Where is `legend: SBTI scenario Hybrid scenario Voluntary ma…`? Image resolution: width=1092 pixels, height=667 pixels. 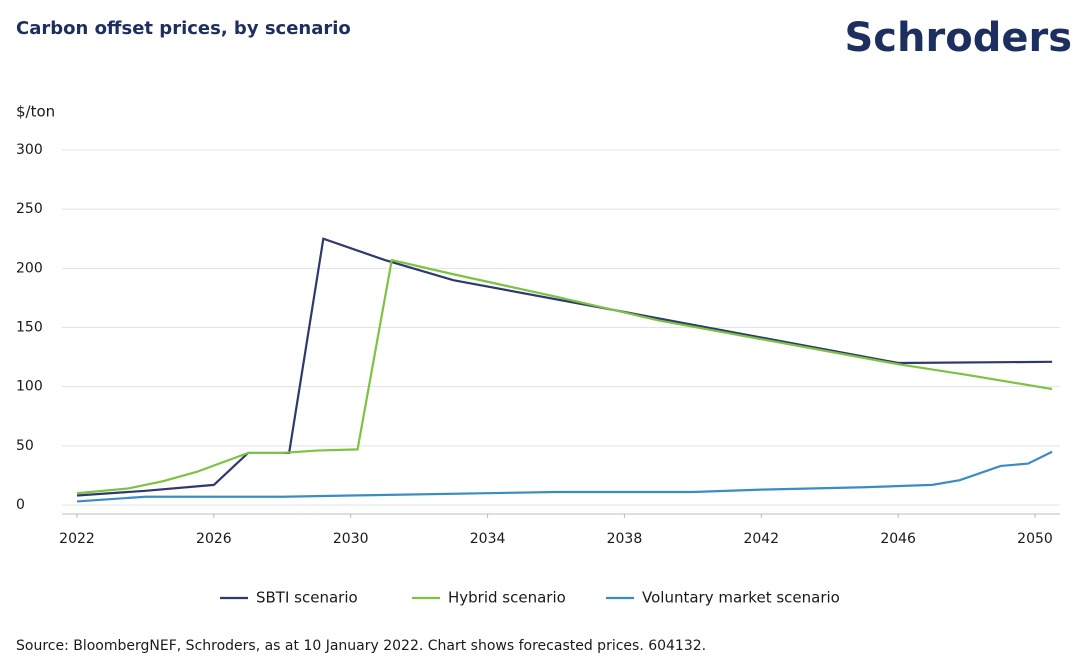 legend: SBTI scenario Hybrid scenario Voluntary ma… is located at coordinates (530, 598).